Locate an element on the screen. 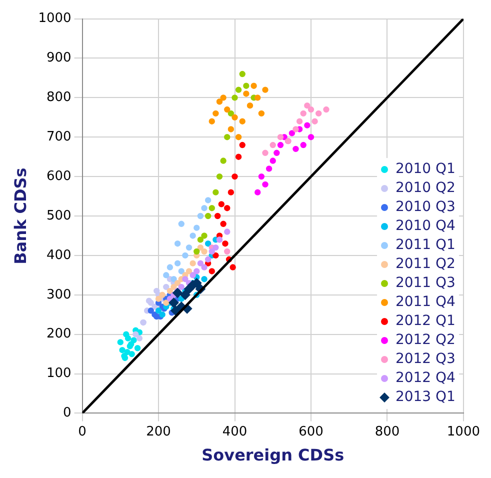 The image size is (491, 478). y-tick-label: 600 is located at coordinates (59, 176).